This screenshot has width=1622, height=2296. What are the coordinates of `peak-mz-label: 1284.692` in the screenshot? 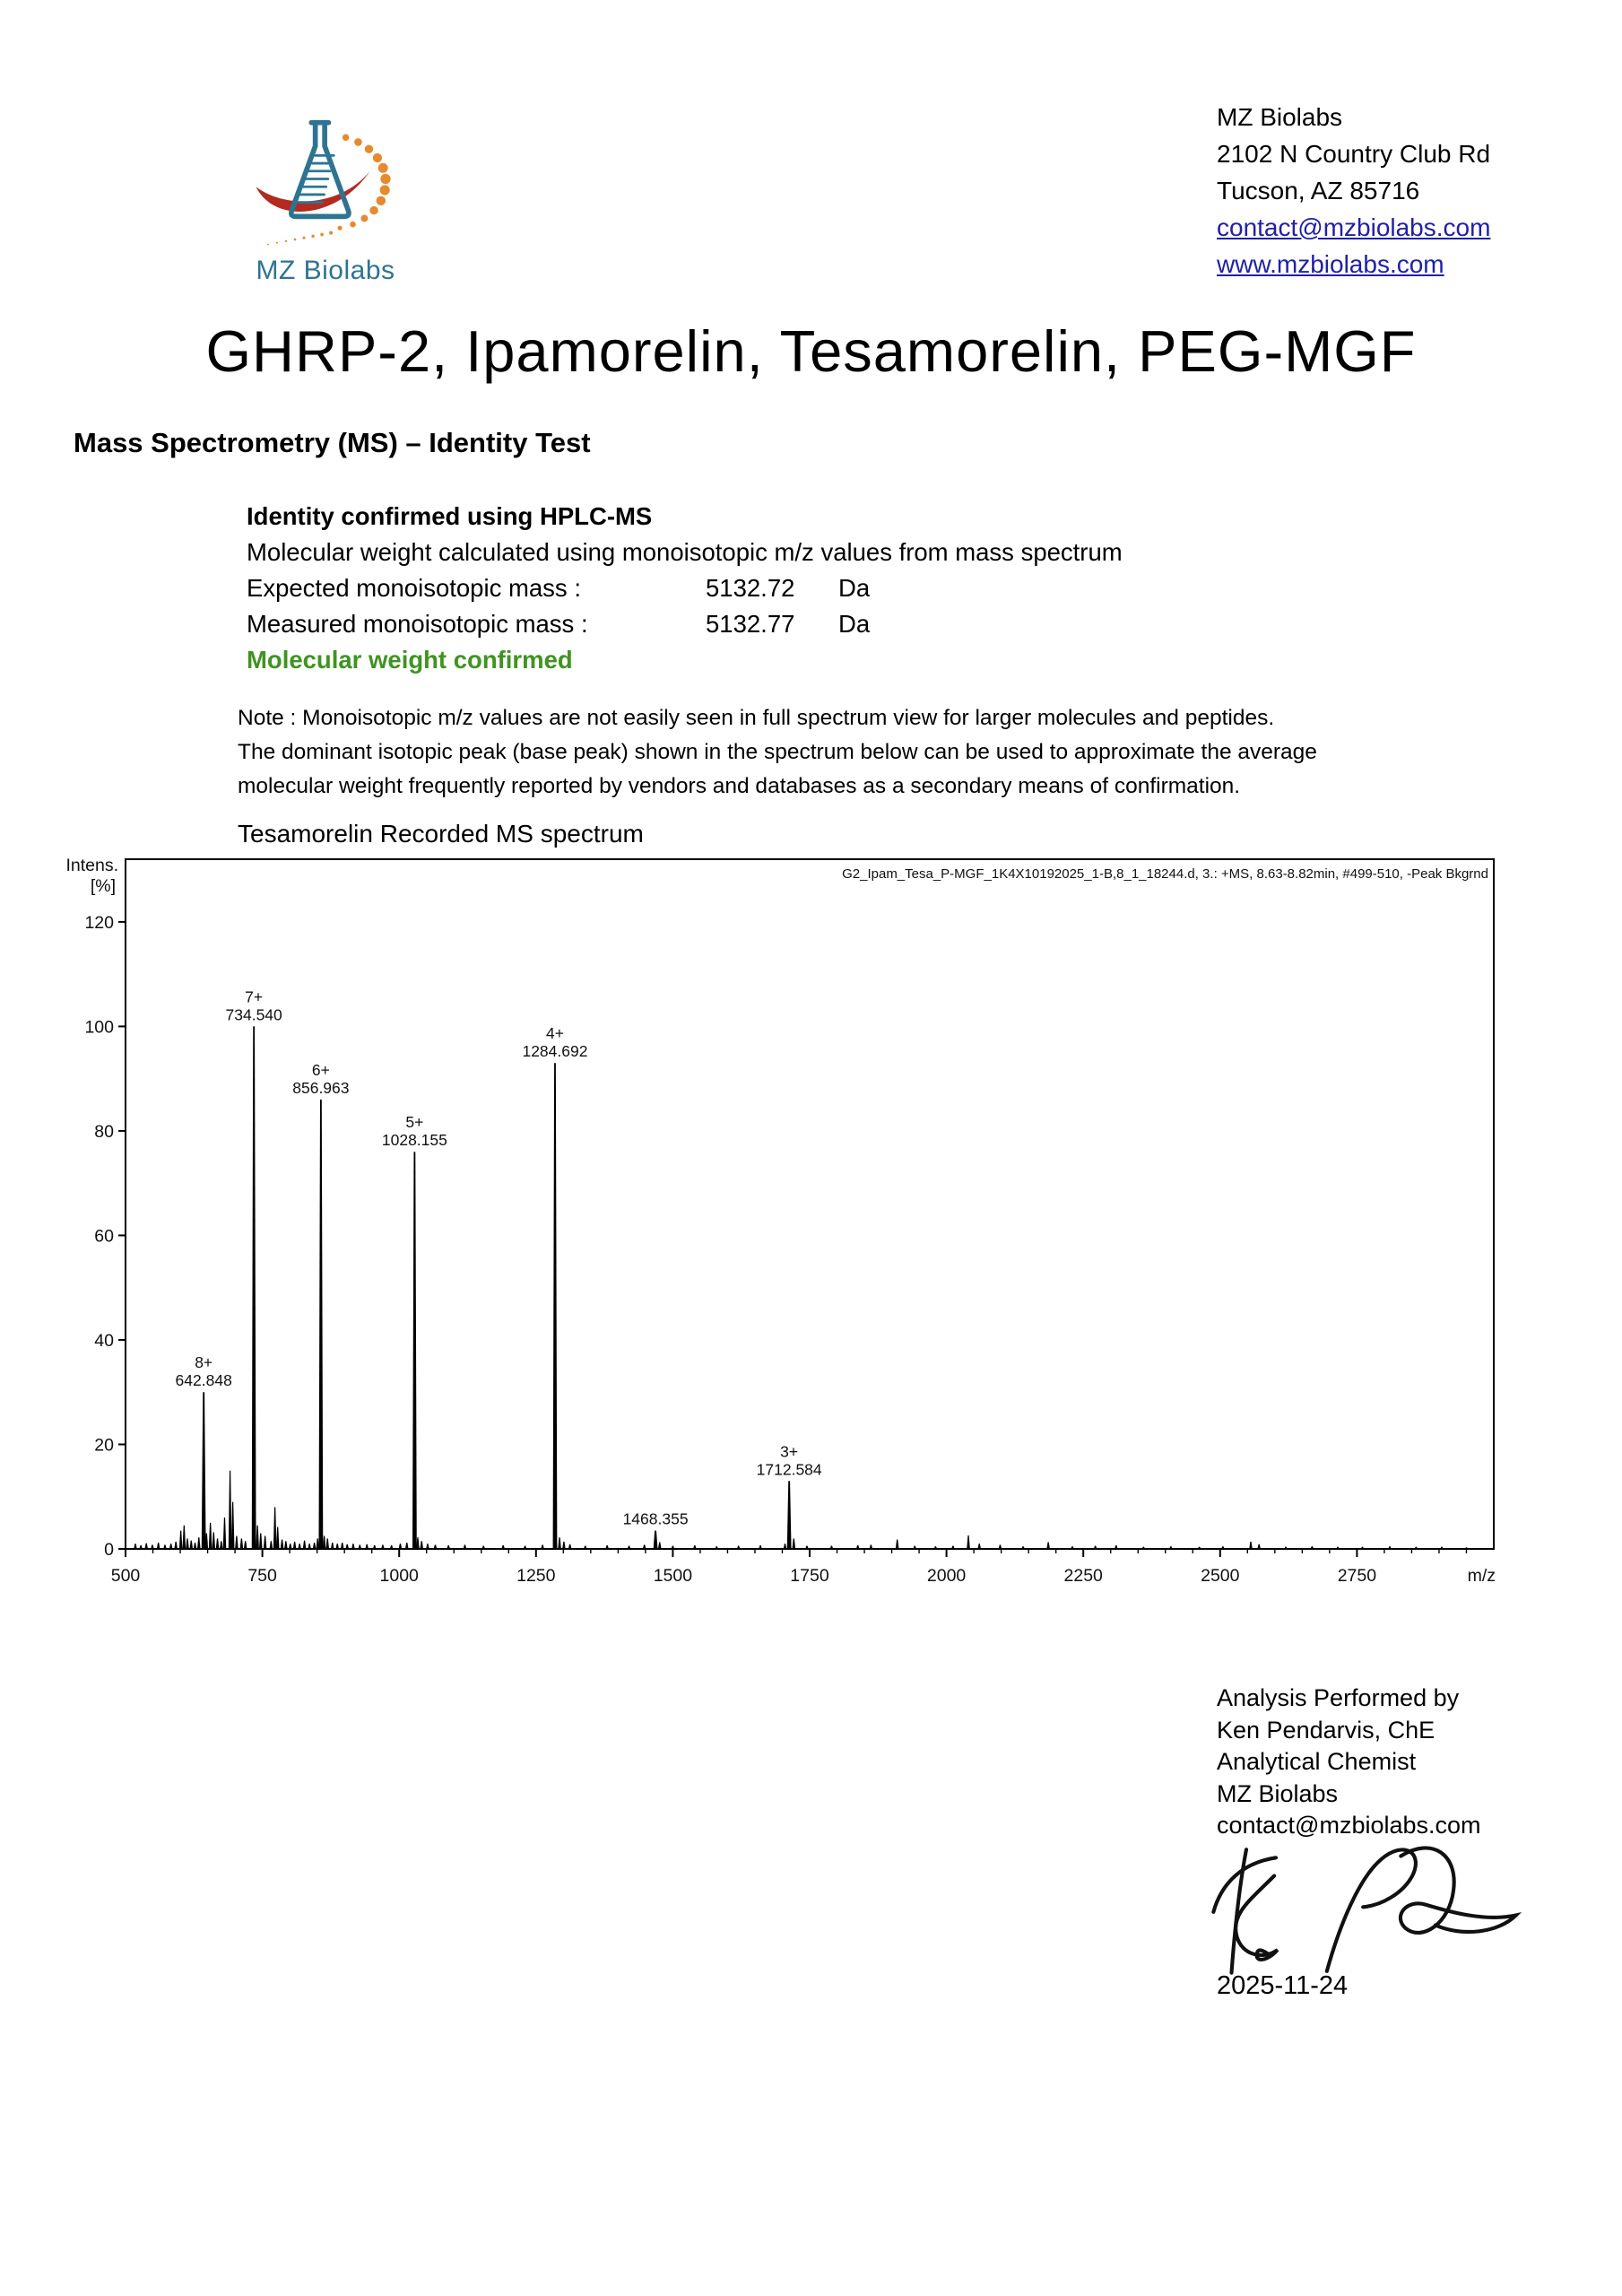 It's located at (554, 1051).